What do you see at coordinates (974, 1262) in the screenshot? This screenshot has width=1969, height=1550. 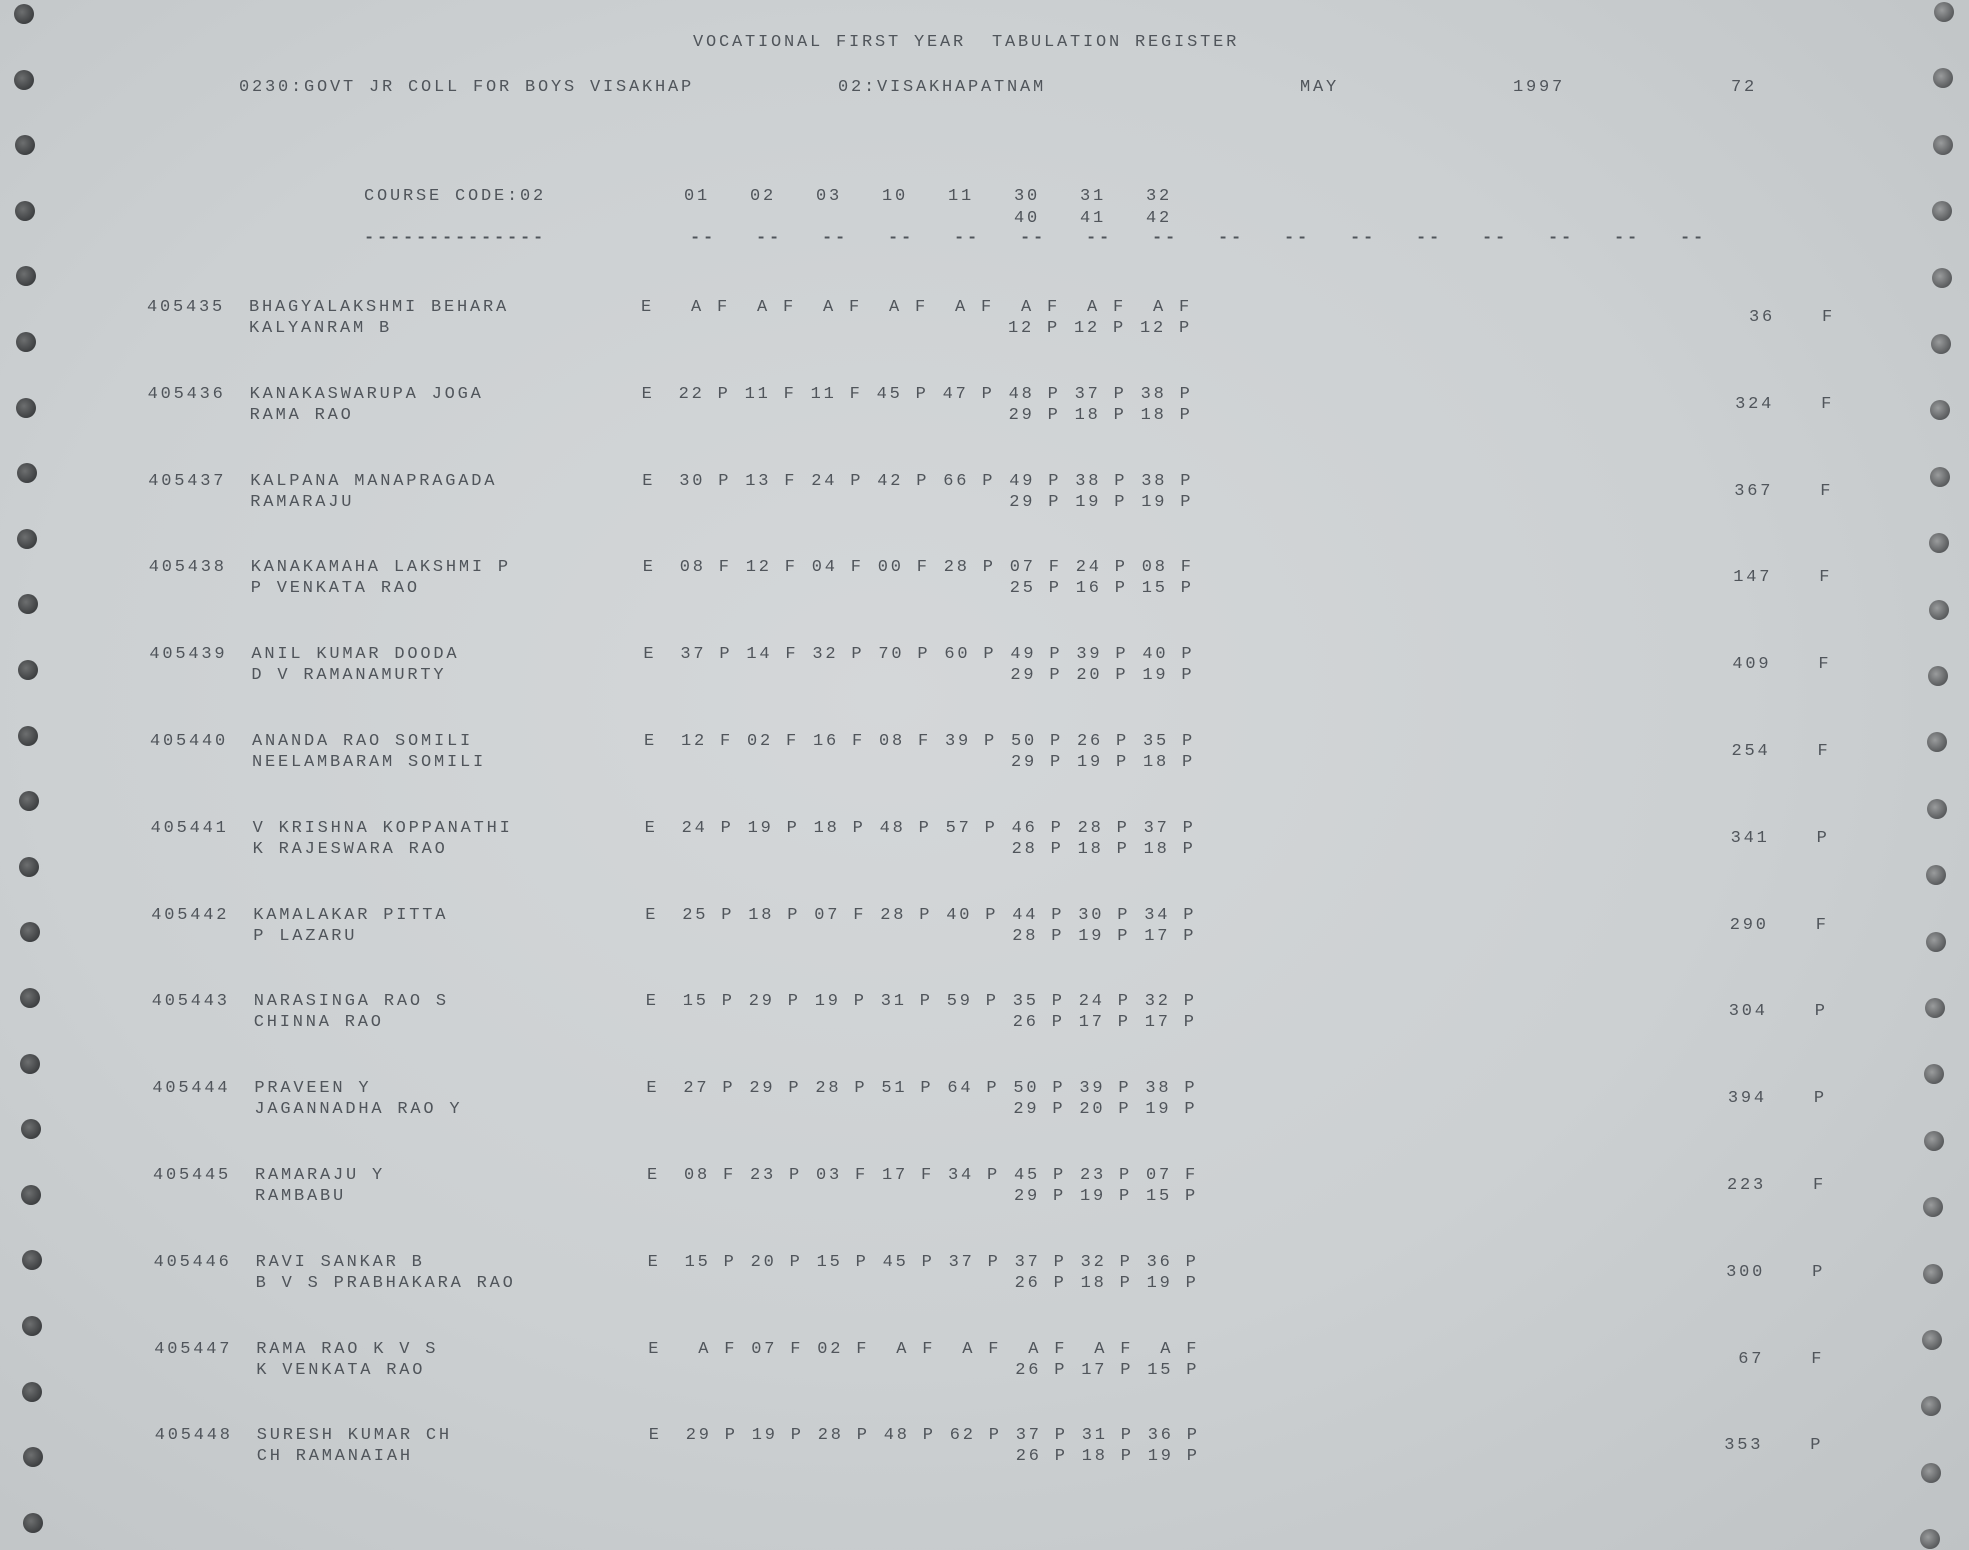 I see `subject-mark: 37 P` at bounding box center [974, 1262].